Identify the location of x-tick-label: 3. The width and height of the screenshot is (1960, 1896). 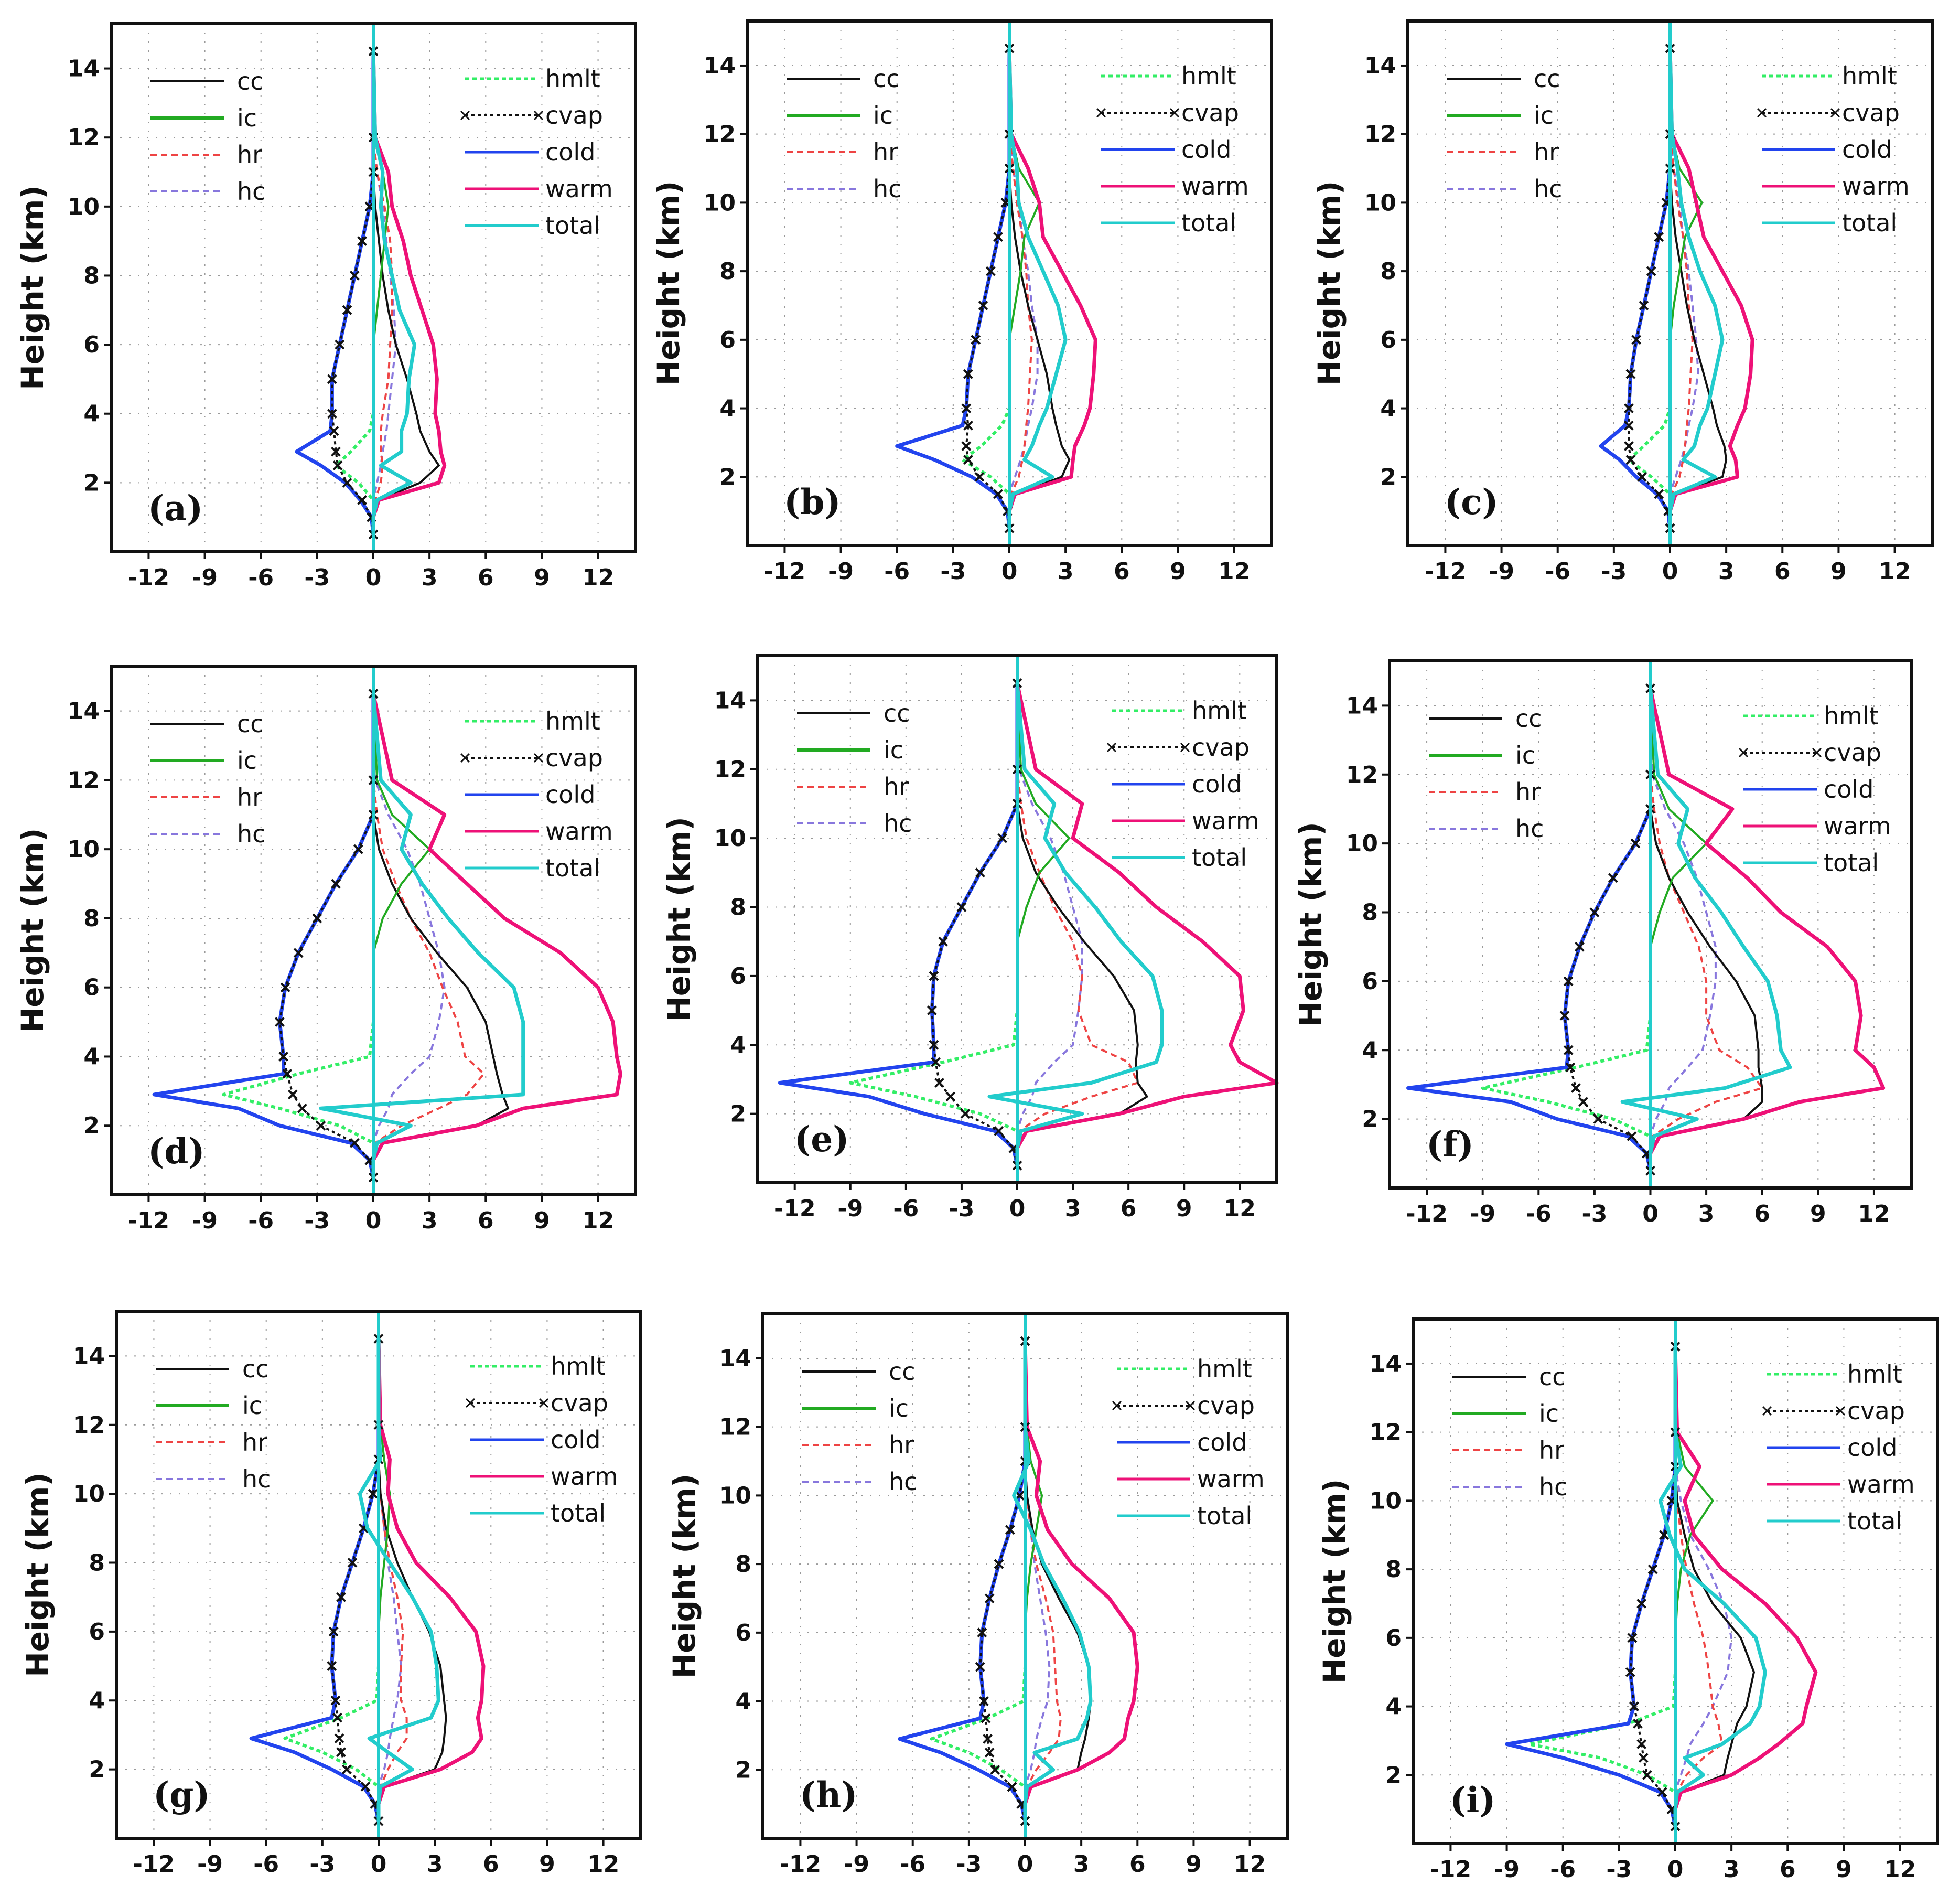
(430, 577).